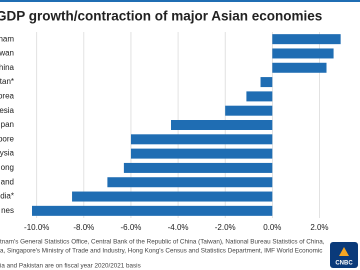 The width and height of the screenshot is (360, 270). I want to click on y-tick-label: tan*, so click(7, 81).